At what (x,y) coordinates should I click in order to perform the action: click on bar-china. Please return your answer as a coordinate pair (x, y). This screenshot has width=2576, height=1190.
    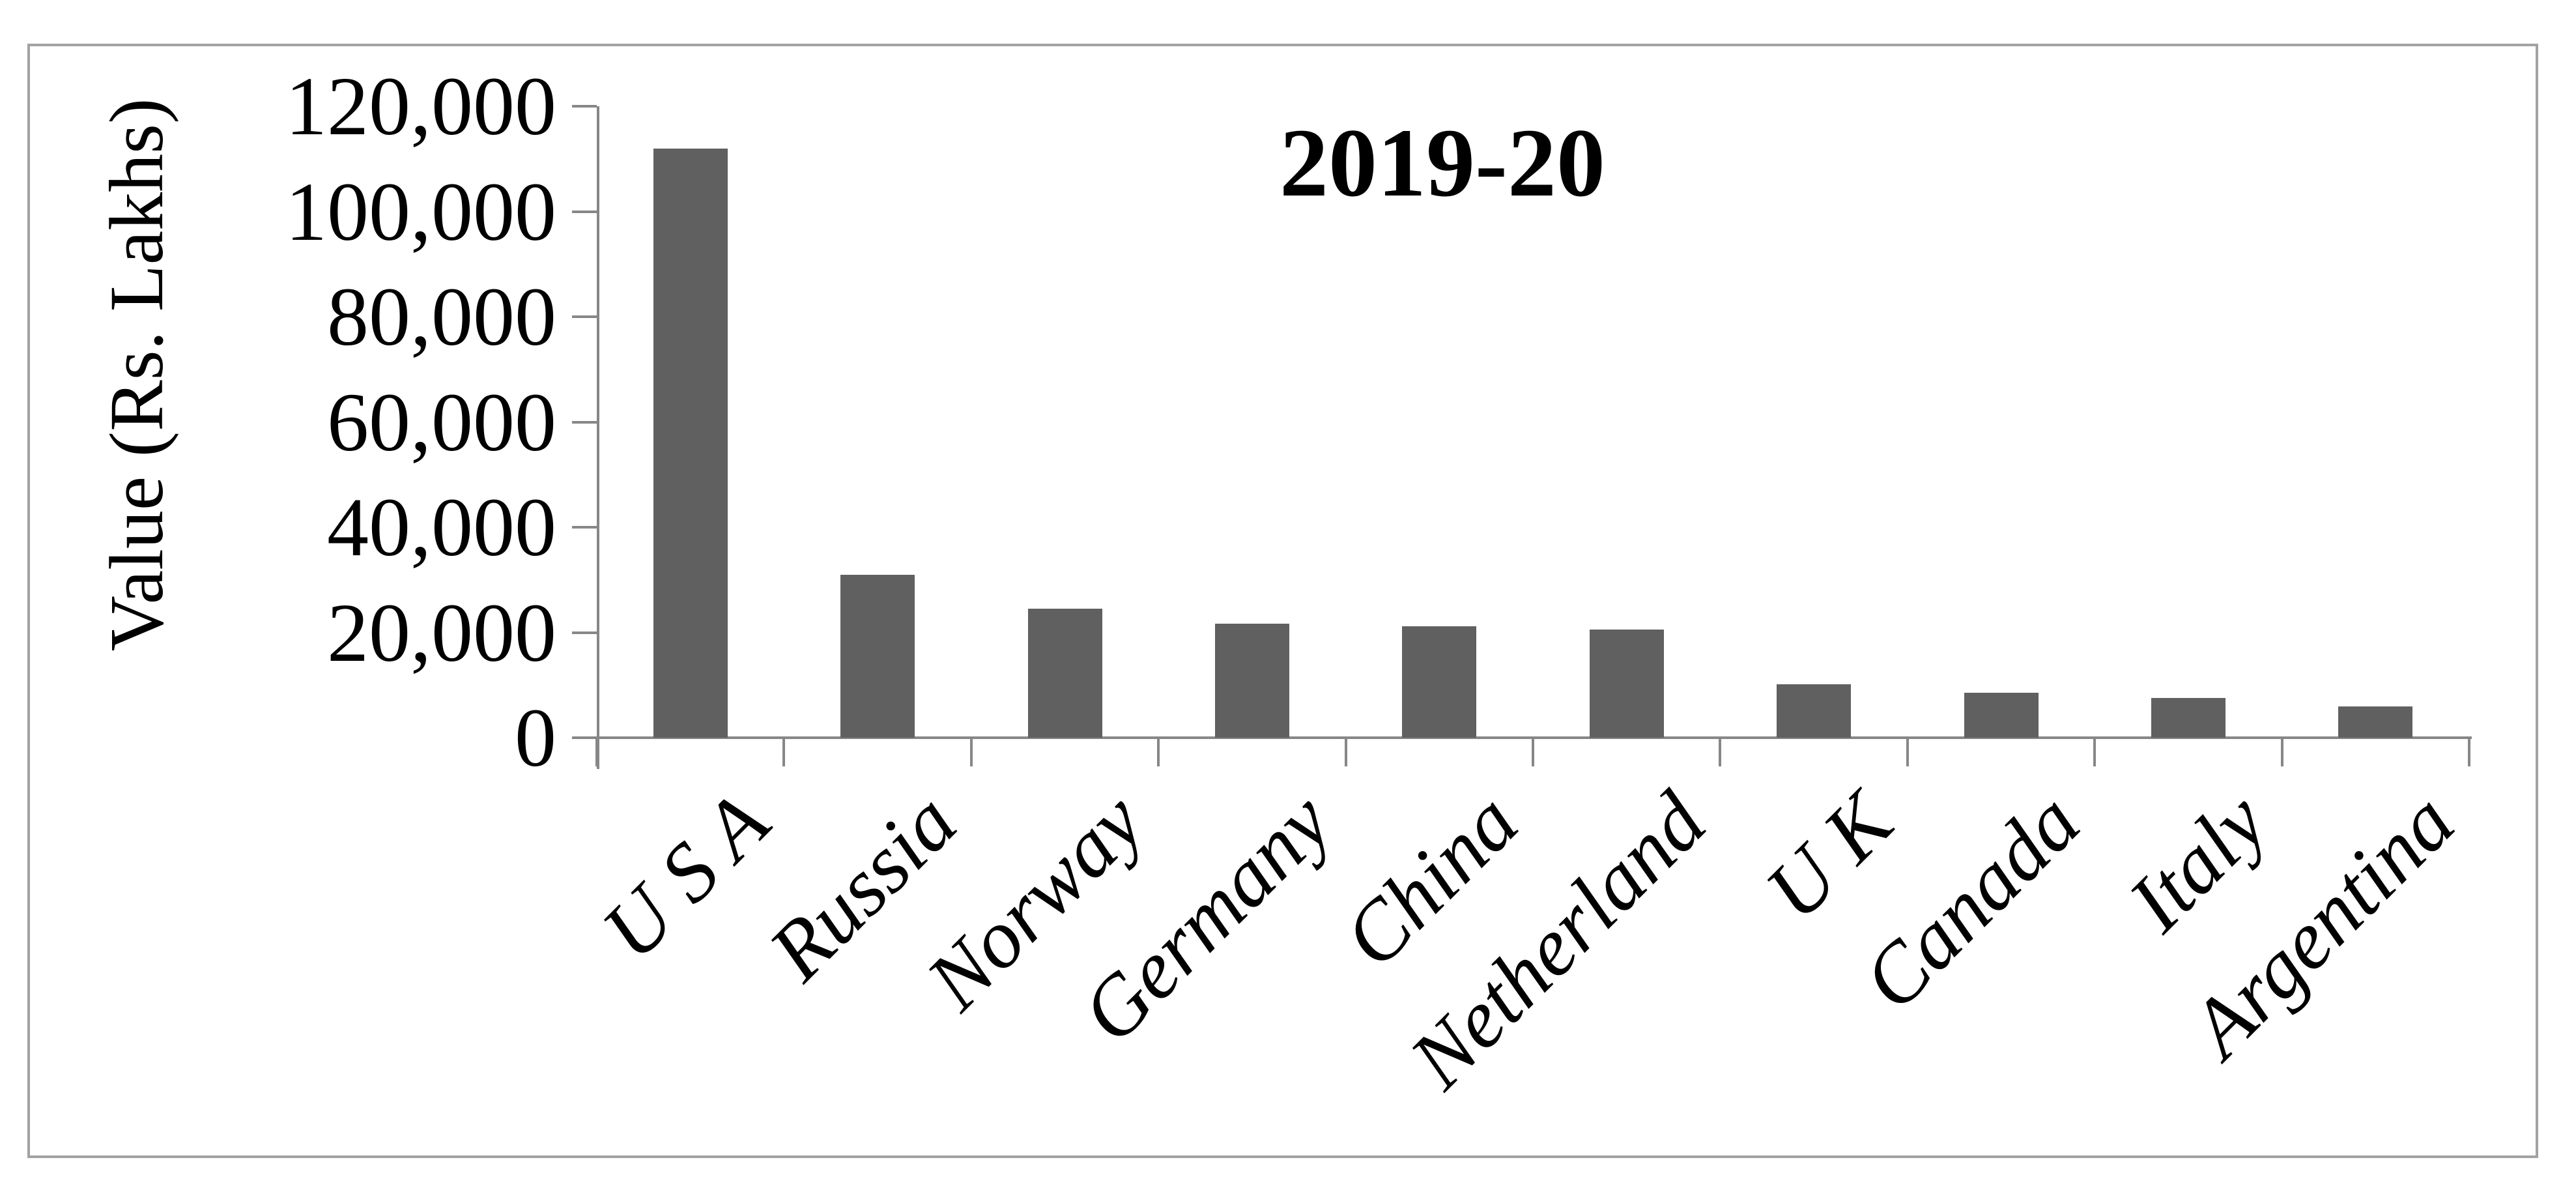
    Looking at the image, I should click on (1439, 682).